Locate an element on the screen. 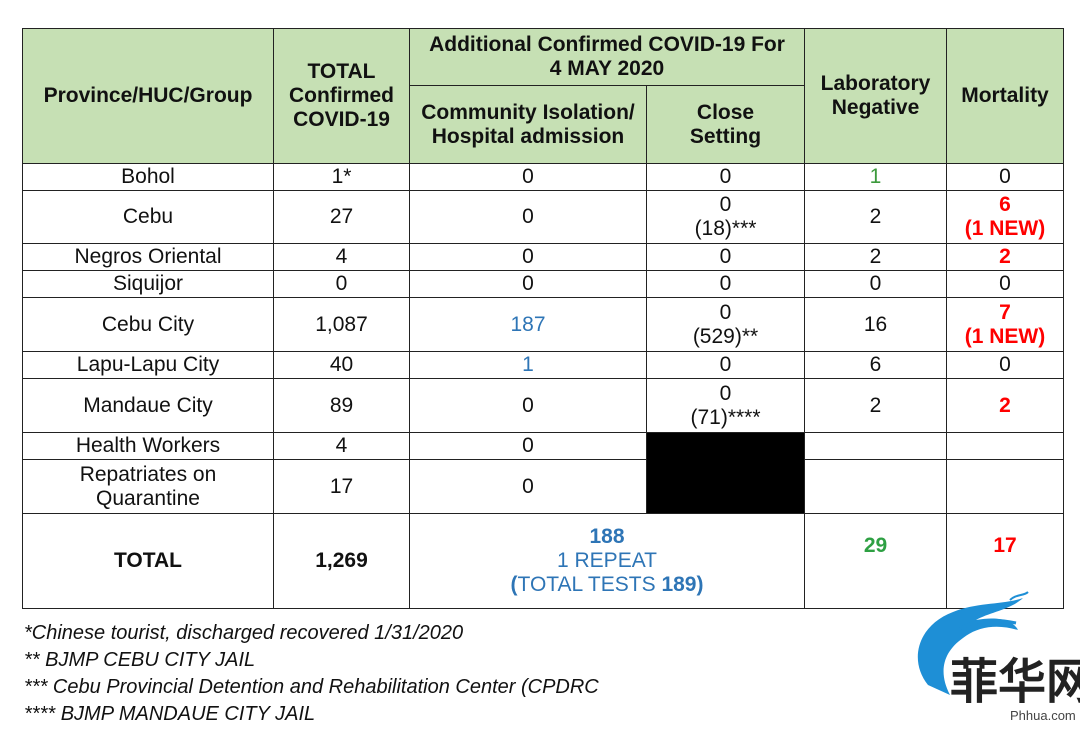  header-community: Community Isolation/ Hospital admission is located at coordinates (528, 124).